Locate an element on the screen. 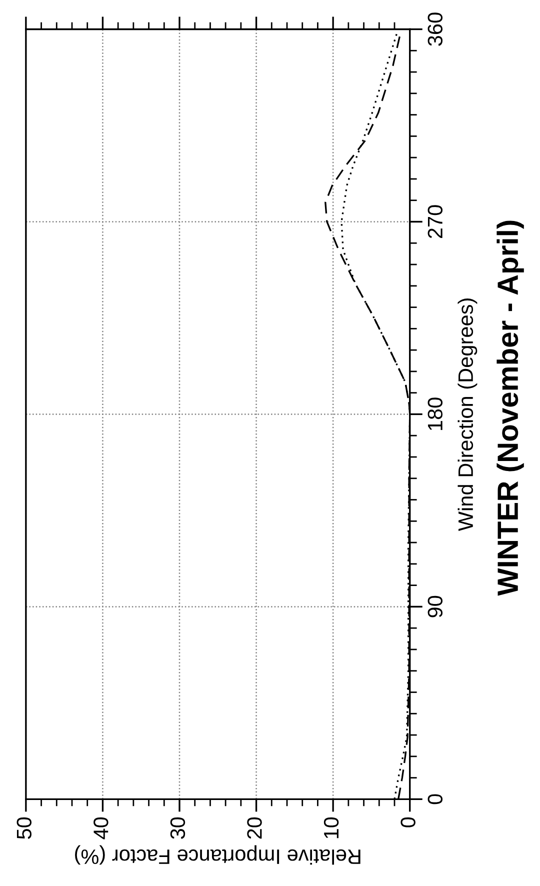  y-tick-label: 90 is located at coordinates (435, 607).